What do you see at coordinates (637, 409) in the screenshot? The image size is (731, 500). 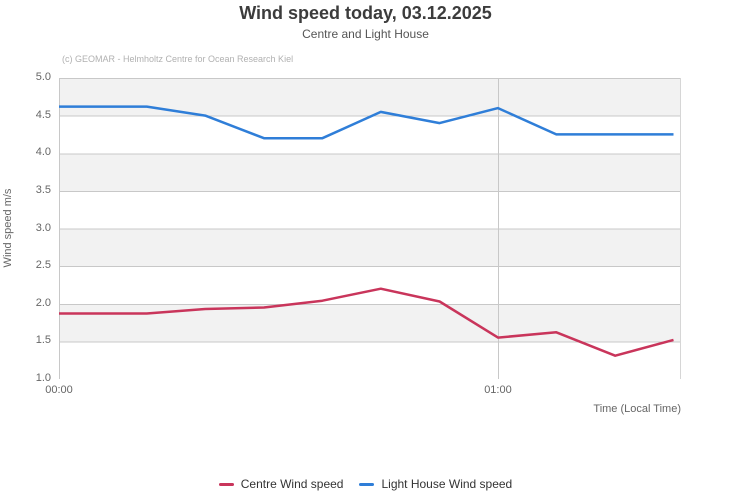 I see `x-axis-title: Time (Local Time)` at bounding box center [637, 409].